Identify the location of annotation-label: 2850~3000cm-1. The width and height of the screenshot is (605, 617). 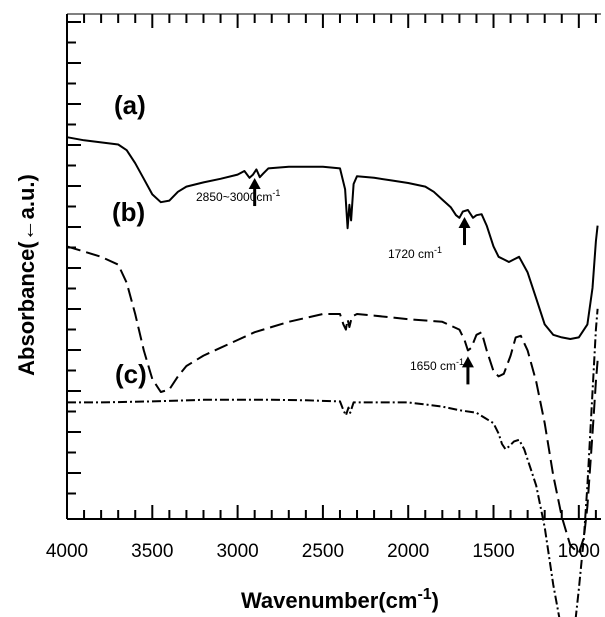
(238, 196).